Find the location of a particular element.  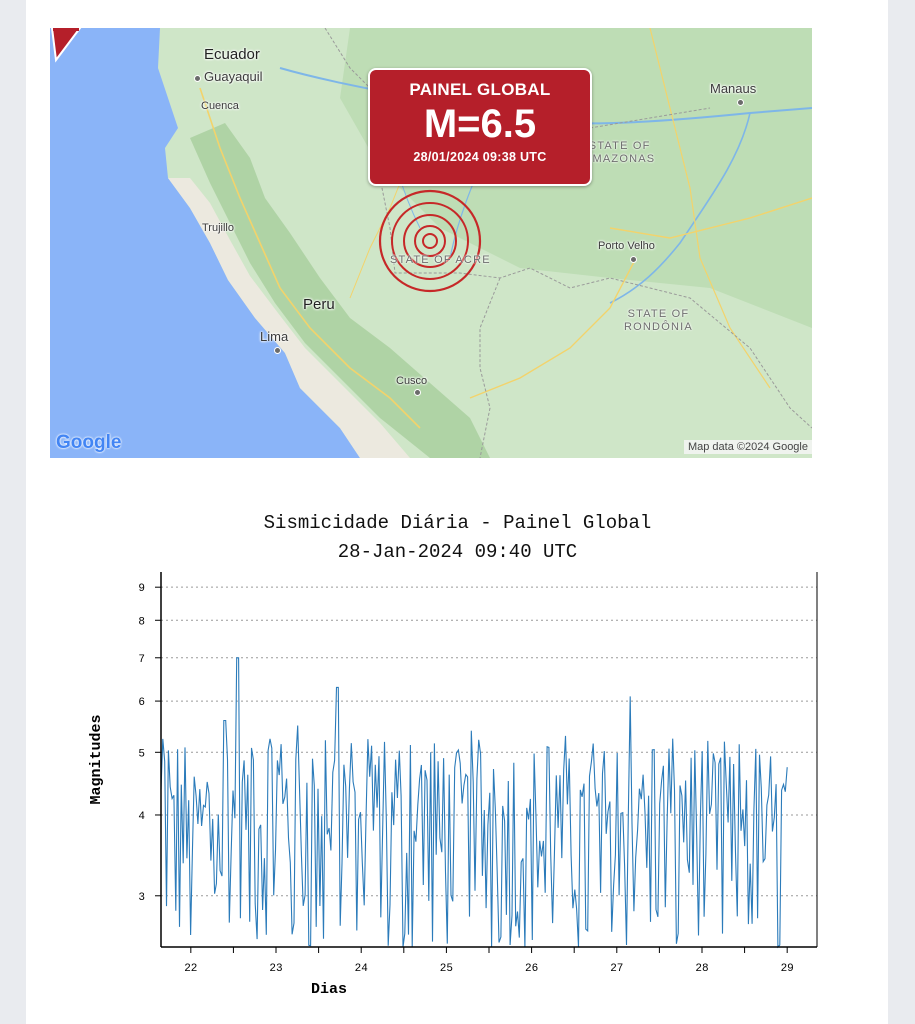

callout-magnitude: M=6.5 is located at coordinates (480, 124).